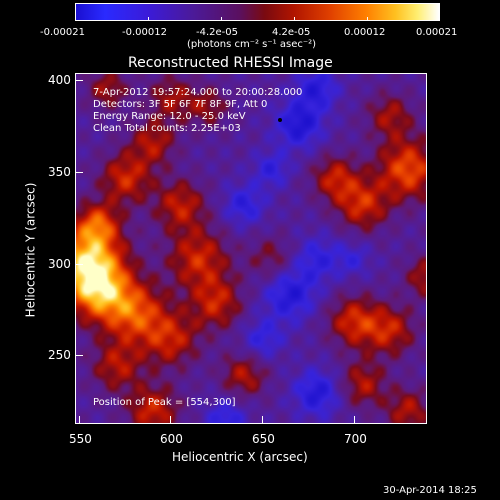 This screenshot has width=500, height=500. Describe the element at coordinates (291, 32) in the screenshot. I see `colorbar-tick-label: 4.2e-05` at that location.